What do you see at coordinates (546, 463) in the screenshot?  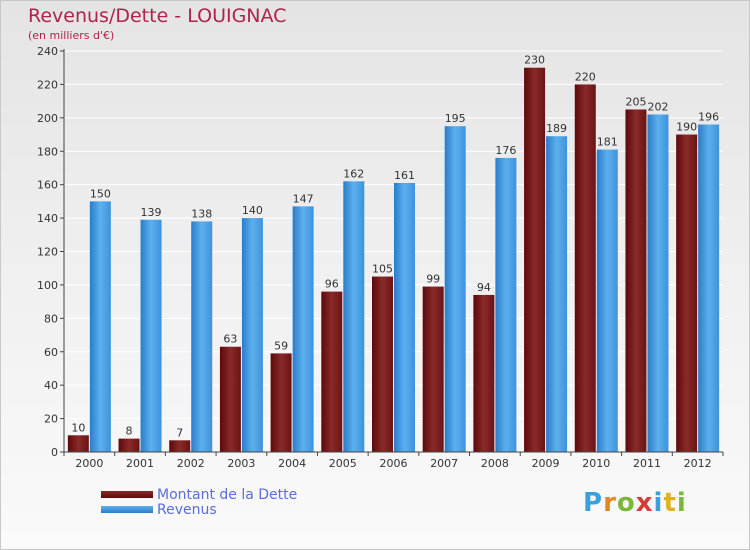 I see `x-tick-label: 2009` at bounding box center [546, 463].